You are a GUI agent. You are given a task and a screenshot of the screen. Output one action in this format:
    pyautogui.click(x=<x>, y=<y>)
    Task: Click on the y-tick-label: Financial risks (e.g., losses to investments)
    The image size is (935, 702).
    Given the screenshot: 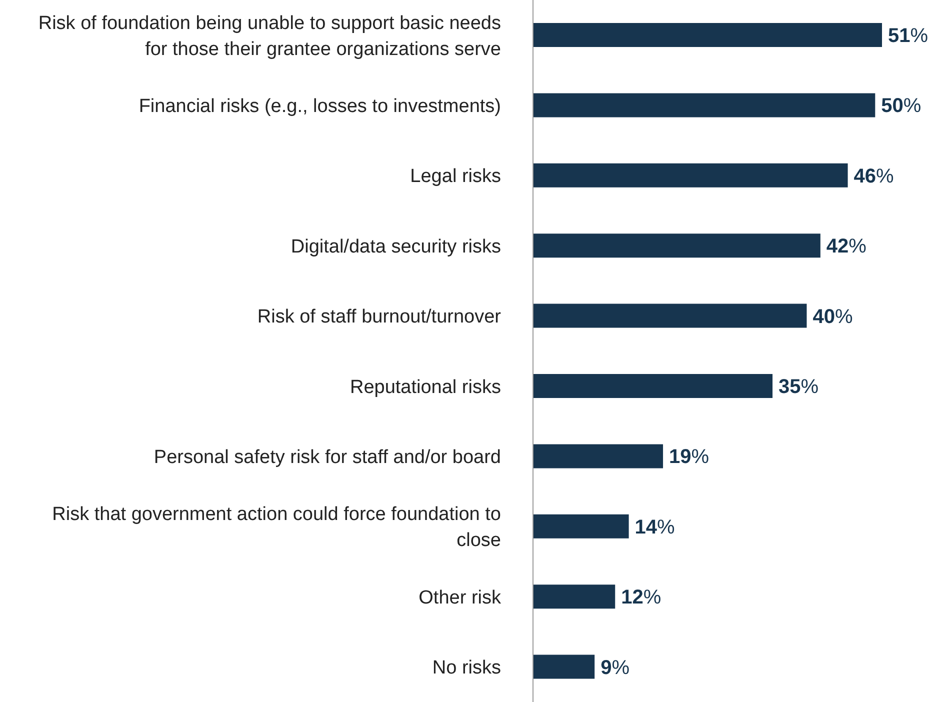 What is the action you would take?
    pyautogui.click(x=319, y=106)
    